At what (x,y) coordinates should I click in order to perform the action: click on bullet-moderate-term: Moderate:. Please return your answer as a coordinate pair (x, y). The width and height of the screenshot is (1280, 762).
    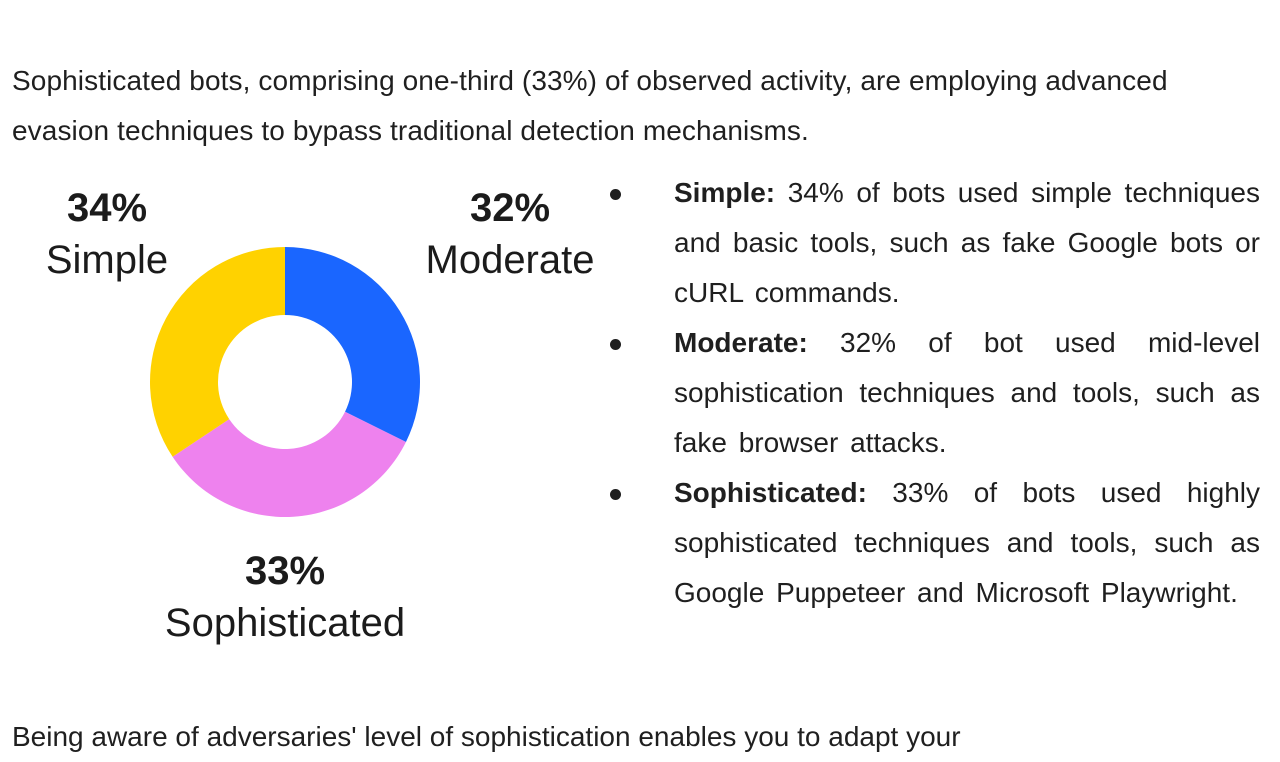
    Looking at the image, I should click on (741, 342).